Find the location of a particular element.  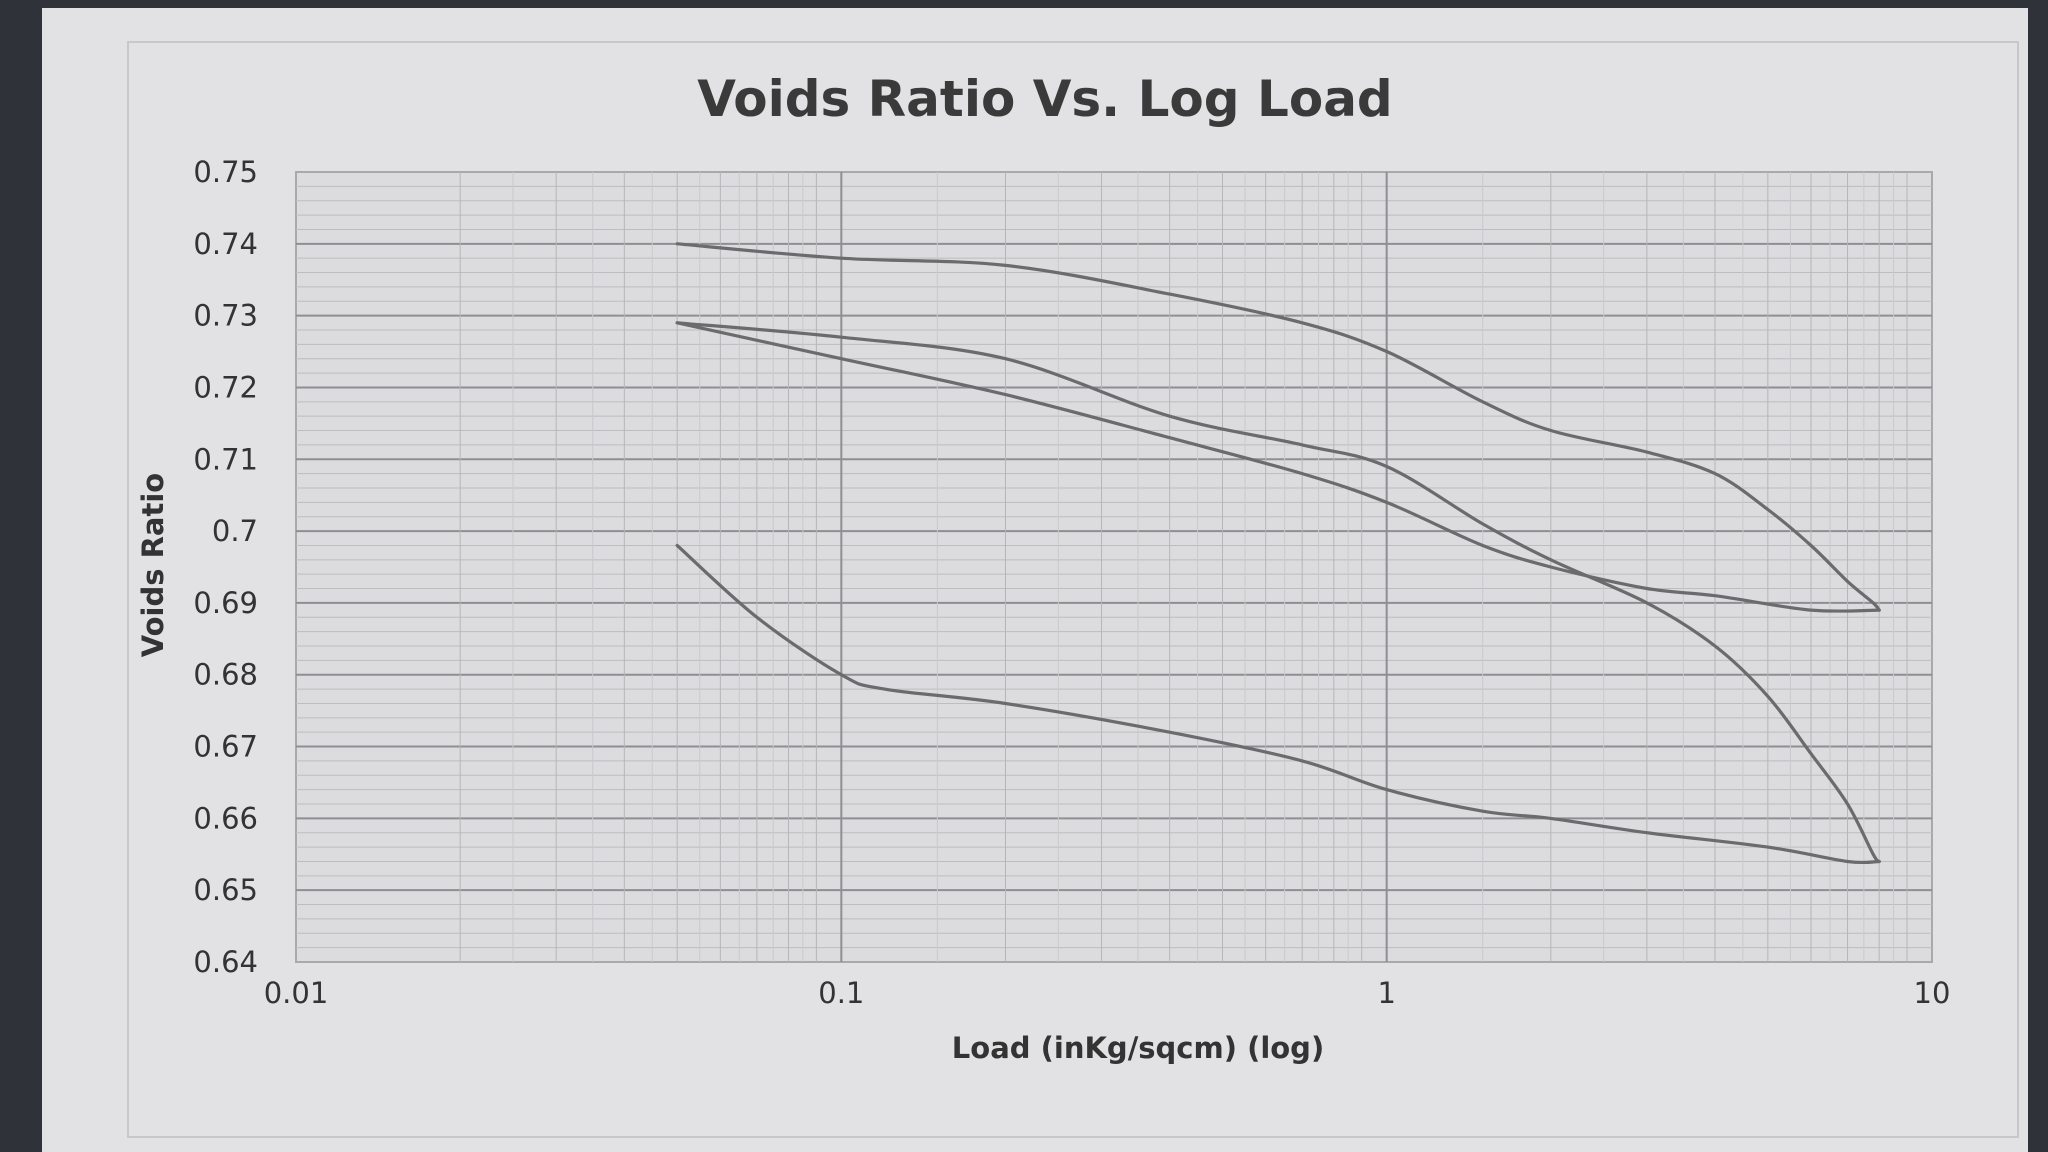

y-tick-label: 0.68 is located at coordinates (225, 675).